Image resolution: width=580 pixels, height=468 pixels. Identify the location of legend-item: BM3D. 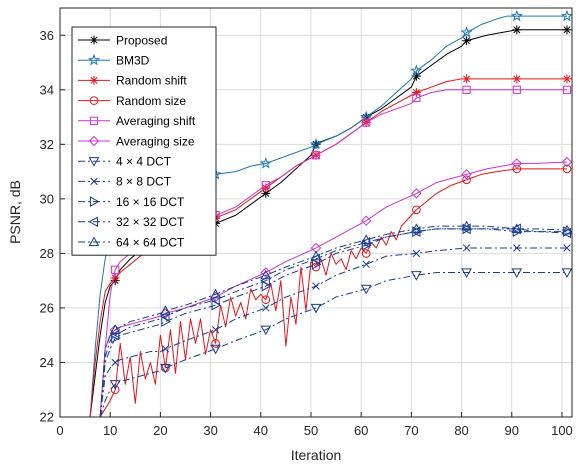
(114, 61).